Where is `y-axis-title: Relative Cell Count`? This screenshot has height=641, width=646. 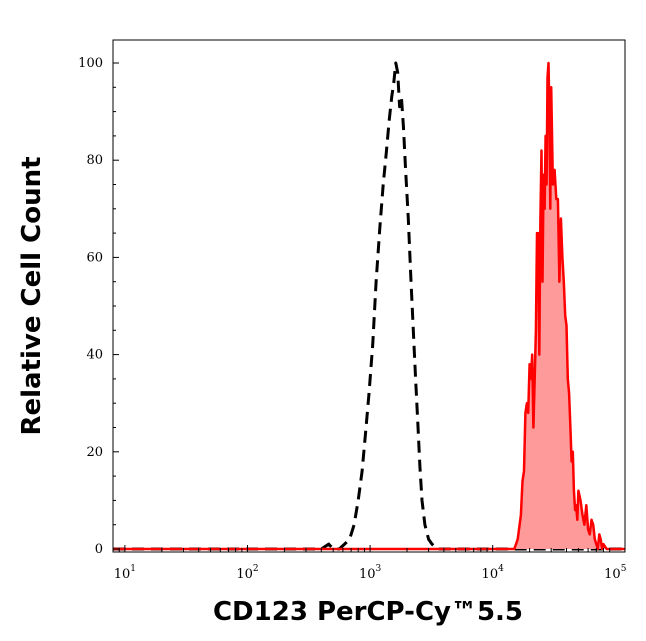 y-axis-title: Relative Cell Count is located at coordinates (32, 295).